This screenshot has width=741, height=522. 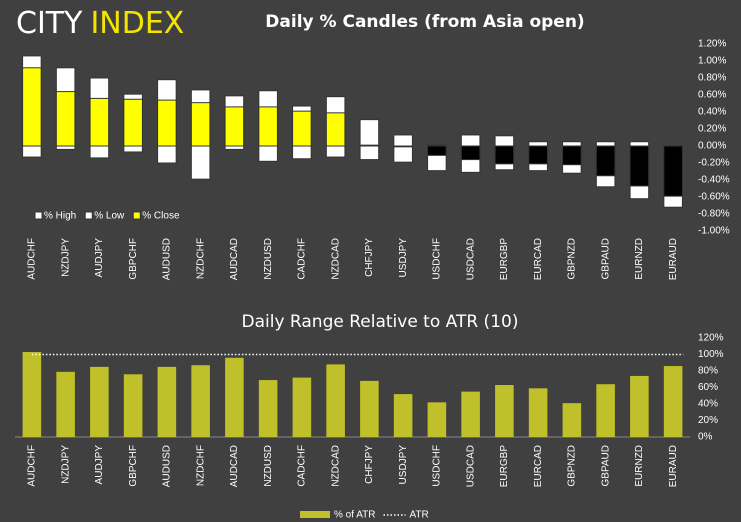 What do you see at coordinates (711, 354) in the screenshot?
I see `y-tick-label: 100%` at bounding box center [711, 354].